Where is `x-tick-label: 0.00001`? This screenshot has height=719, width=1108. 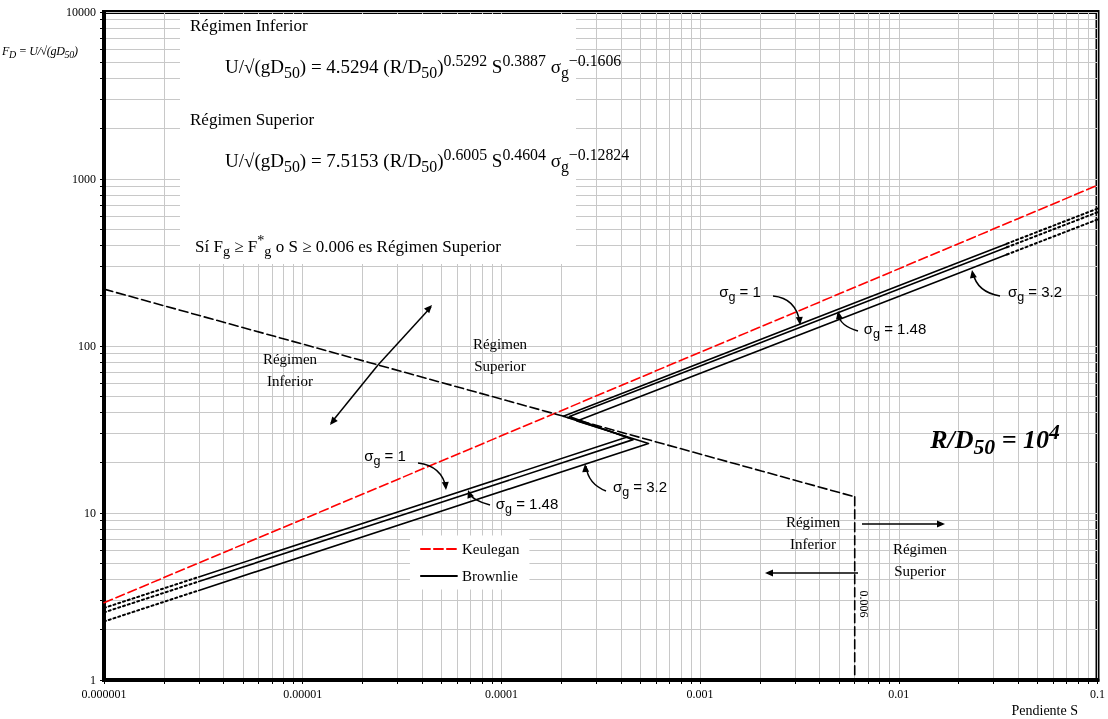 x-tick-label: 0.00001 is located at coordinates (303, 694).